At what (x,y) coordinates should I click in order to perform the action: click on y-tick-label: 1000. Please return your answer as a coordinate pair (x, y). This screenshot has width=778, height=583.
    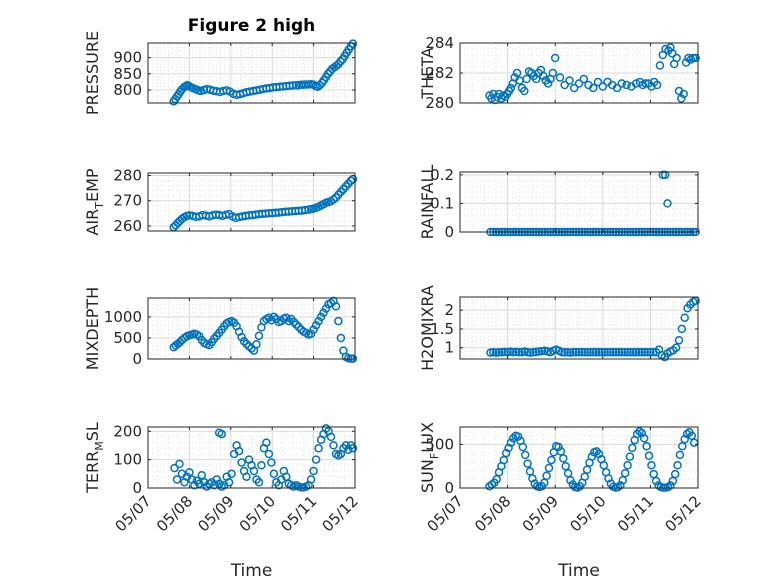
    Looking at the image, I should click on (123, 317).